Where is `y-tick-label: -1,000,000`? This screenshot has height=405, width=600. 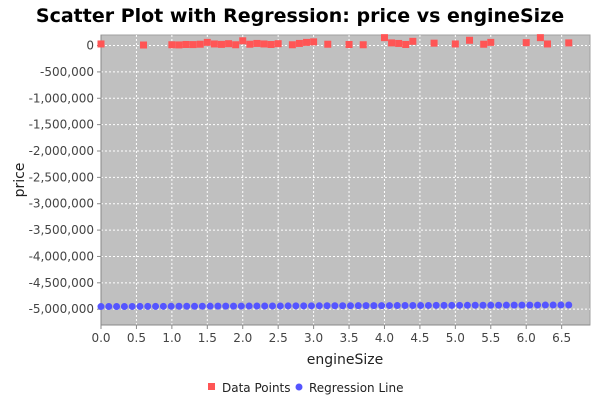 y-tick-label: -1,000,000 is located at coordinates (61, 98).